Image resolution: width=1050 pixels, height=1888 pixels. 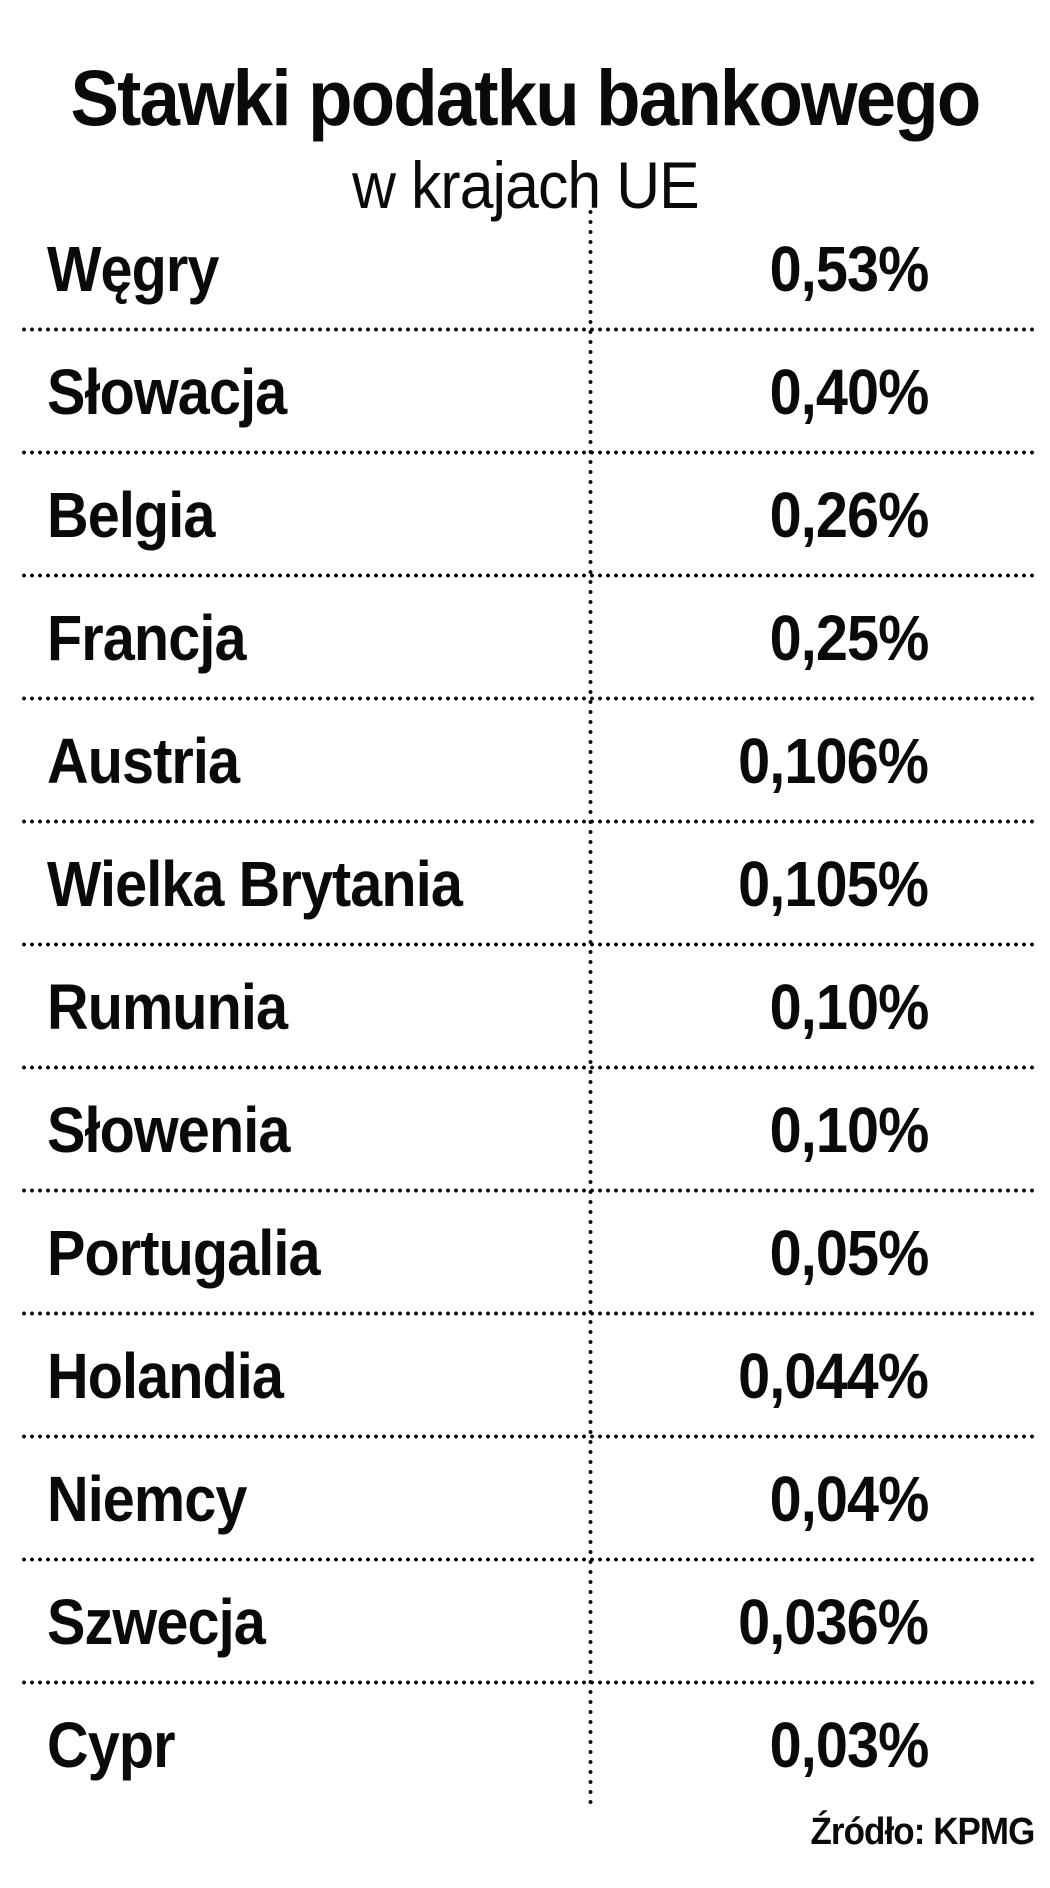 I want to click on rate-value: 0,05%, so click(x=849, y=1252).